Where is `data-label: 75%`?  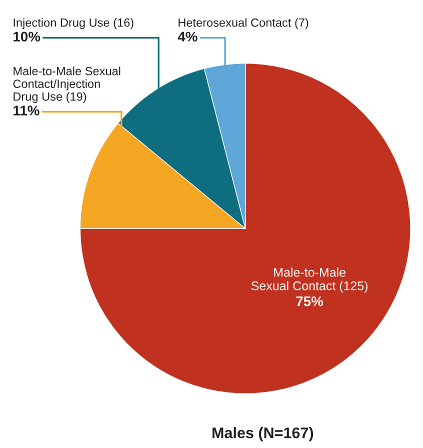
data-label: 75% is located at coordinates (310, 301).